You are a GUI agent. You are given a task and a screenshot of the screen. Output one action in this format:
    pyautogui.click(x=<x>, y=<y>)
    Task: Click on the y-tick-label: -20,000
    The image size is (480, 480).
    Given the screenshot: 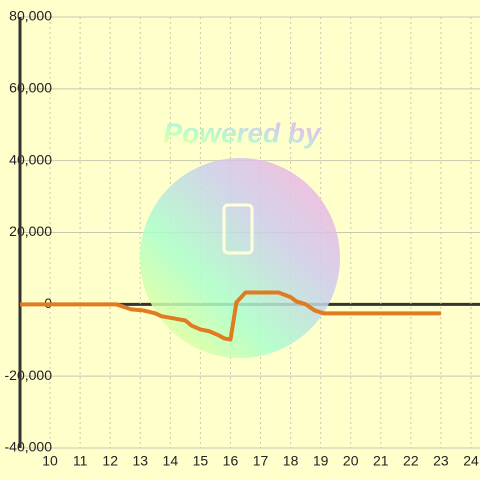 What is the action you would take?
    pyautogui.click(x=29, y=375)
    